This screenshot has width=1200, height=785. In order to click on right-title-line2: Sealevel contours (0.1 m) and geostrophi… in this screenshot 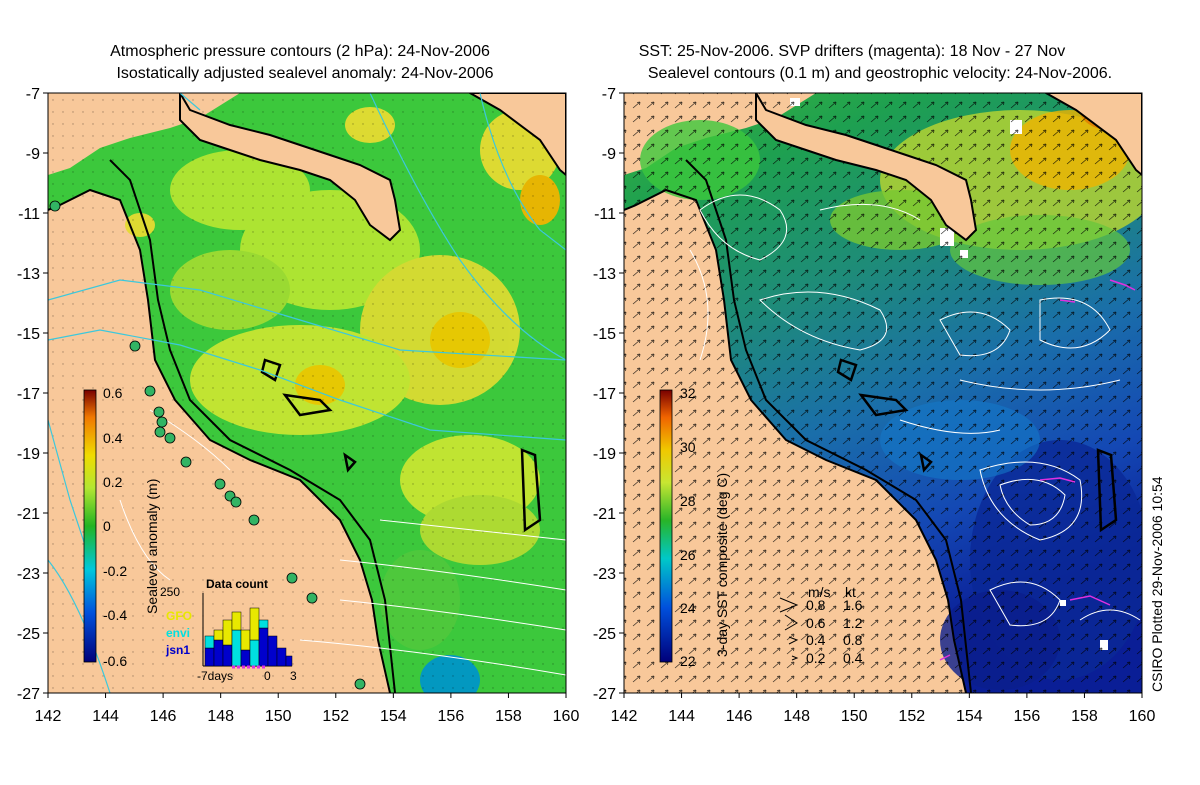, I will do `click(880, 73)`.